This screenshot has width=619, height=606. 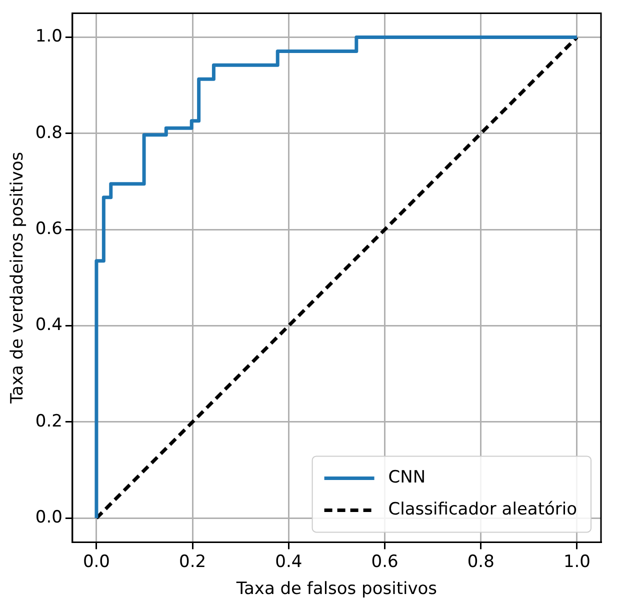 What do you see at coordinates (48, 421) in the screenshot?
I see `y-tick-label: 0.2` at bounding box center [48, 421].